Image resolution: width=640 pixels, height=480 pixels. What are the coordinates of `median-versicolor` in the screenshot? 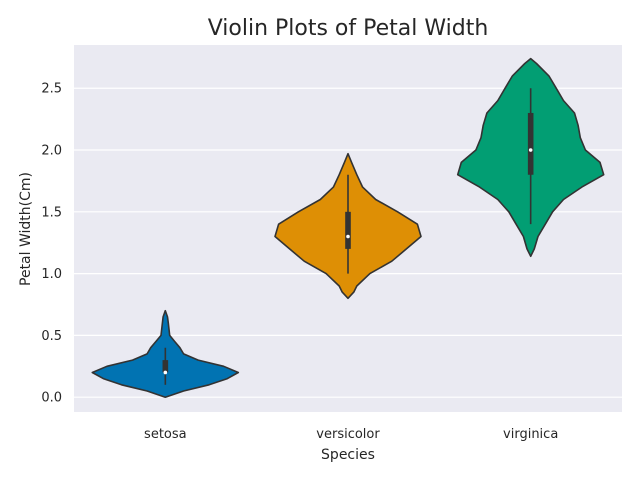 It's located at (348, 236).